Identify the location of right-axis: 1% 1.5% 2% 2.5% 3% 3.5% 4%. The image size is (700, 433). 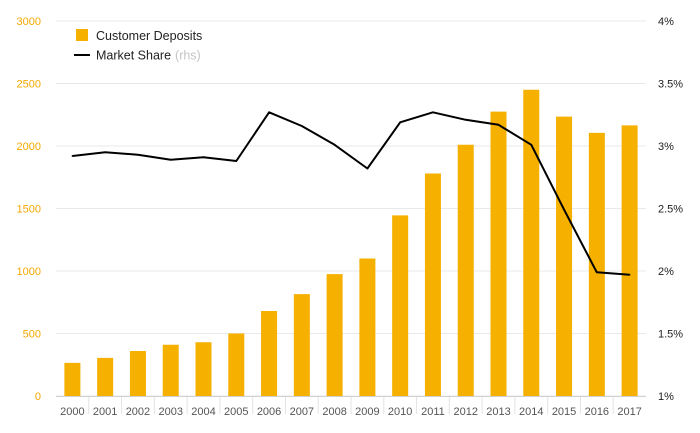
(670, 209).